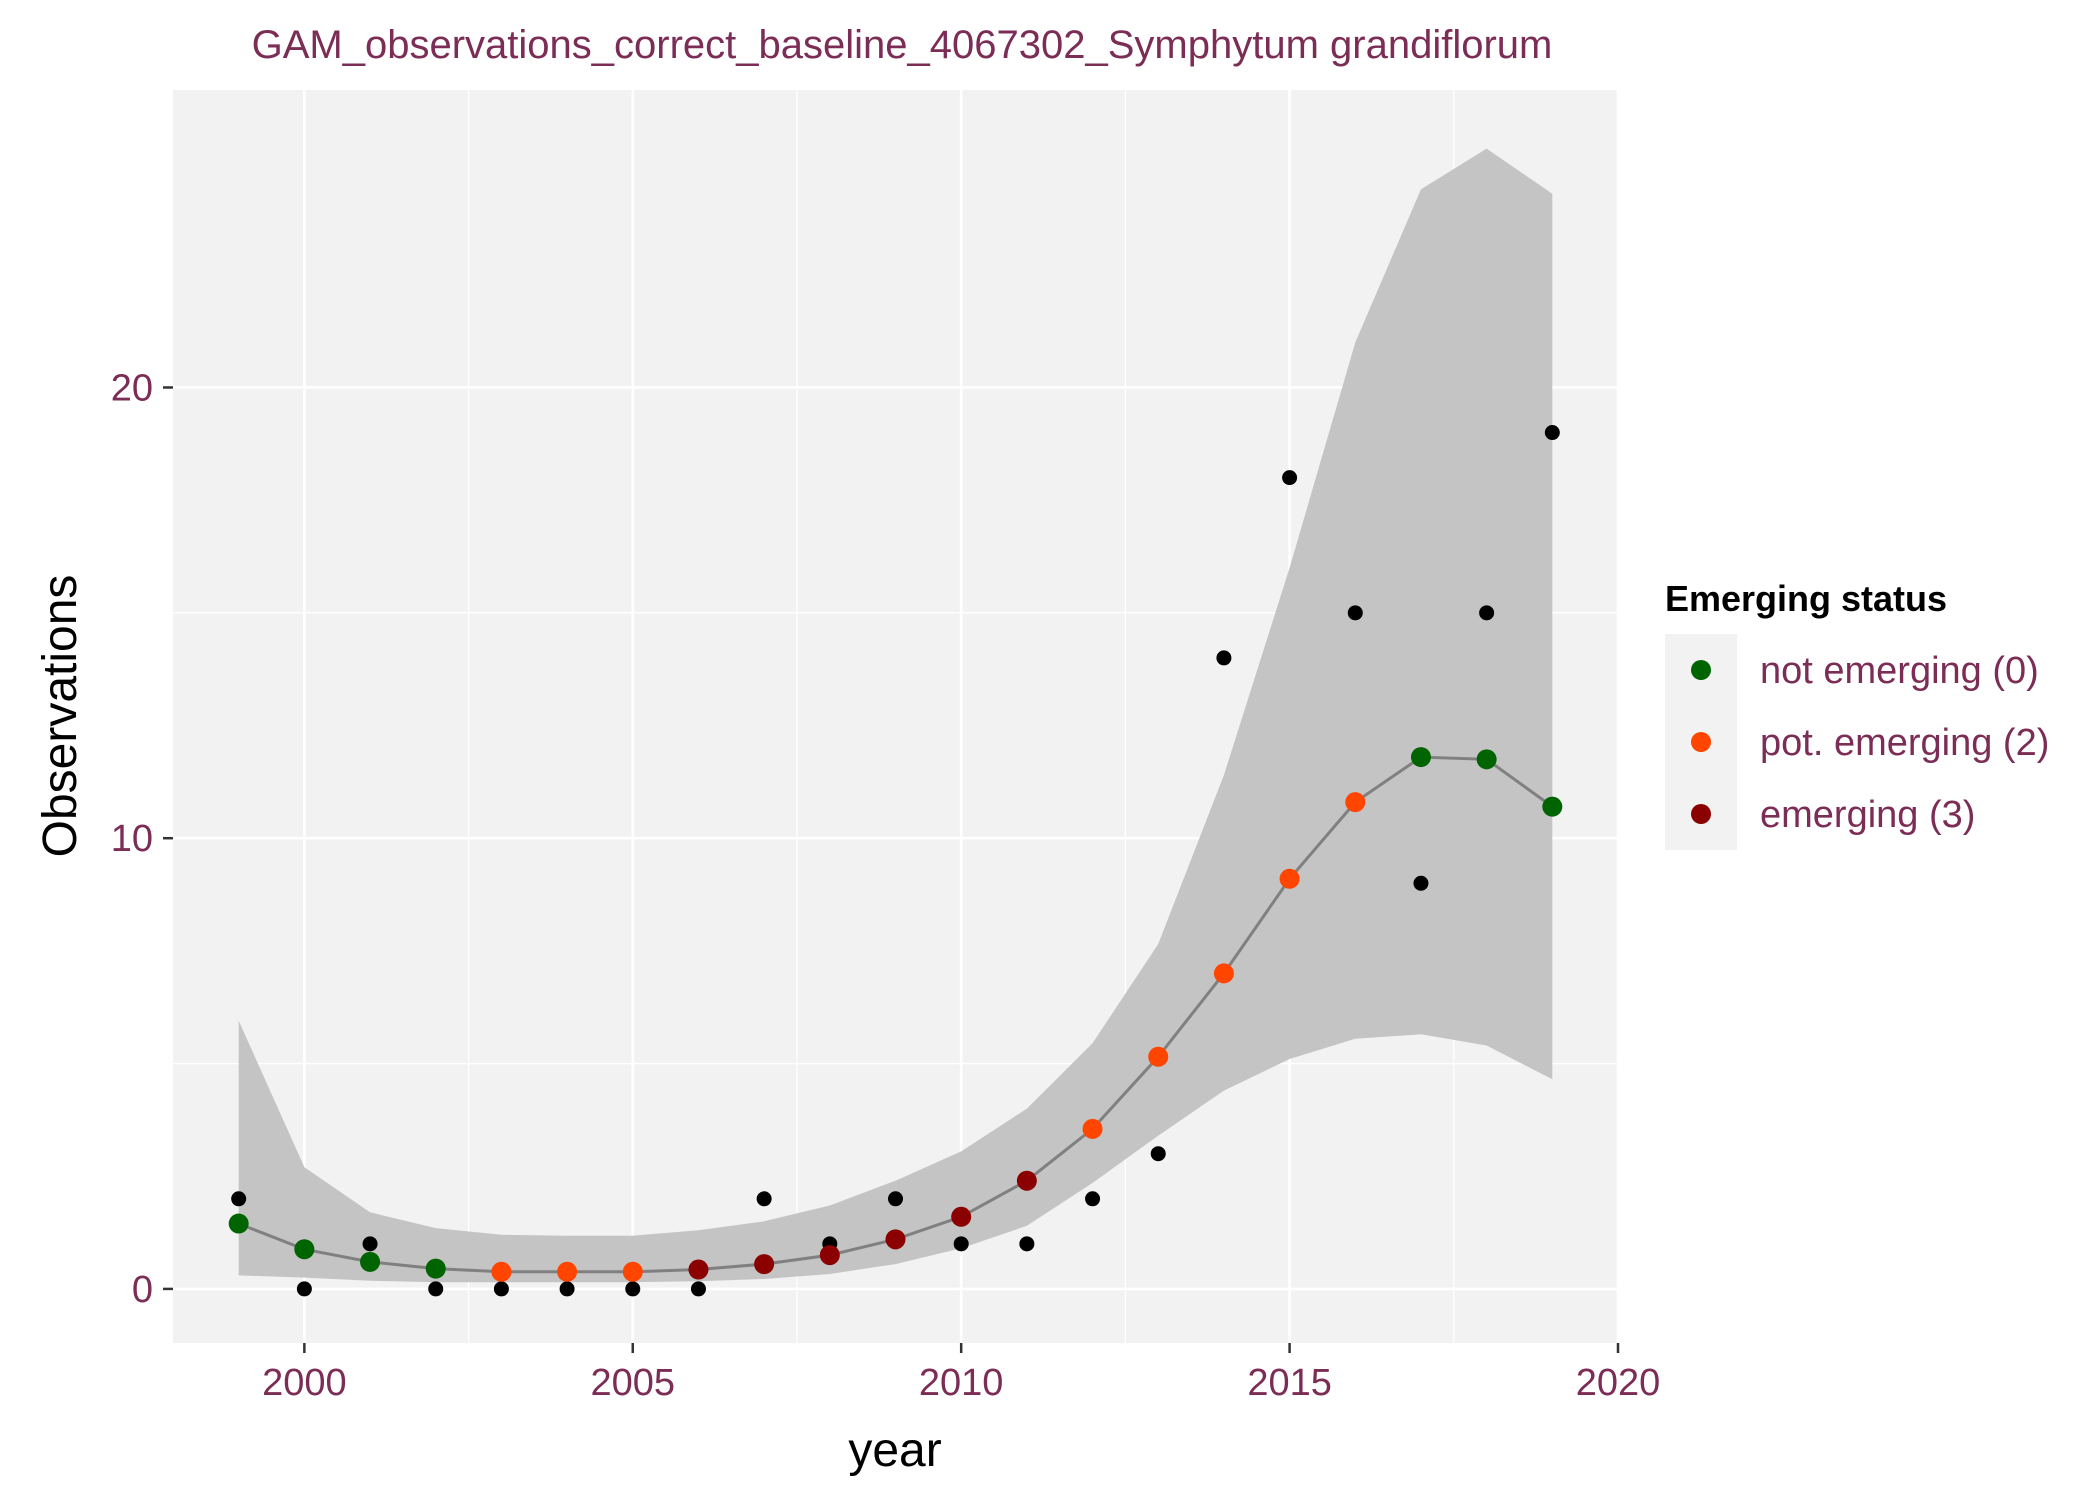 The image size is (2100, 1499). Describe the element at coordinates (132, 839) in the screenshot. I see `y-tick-label: 10` at that location.